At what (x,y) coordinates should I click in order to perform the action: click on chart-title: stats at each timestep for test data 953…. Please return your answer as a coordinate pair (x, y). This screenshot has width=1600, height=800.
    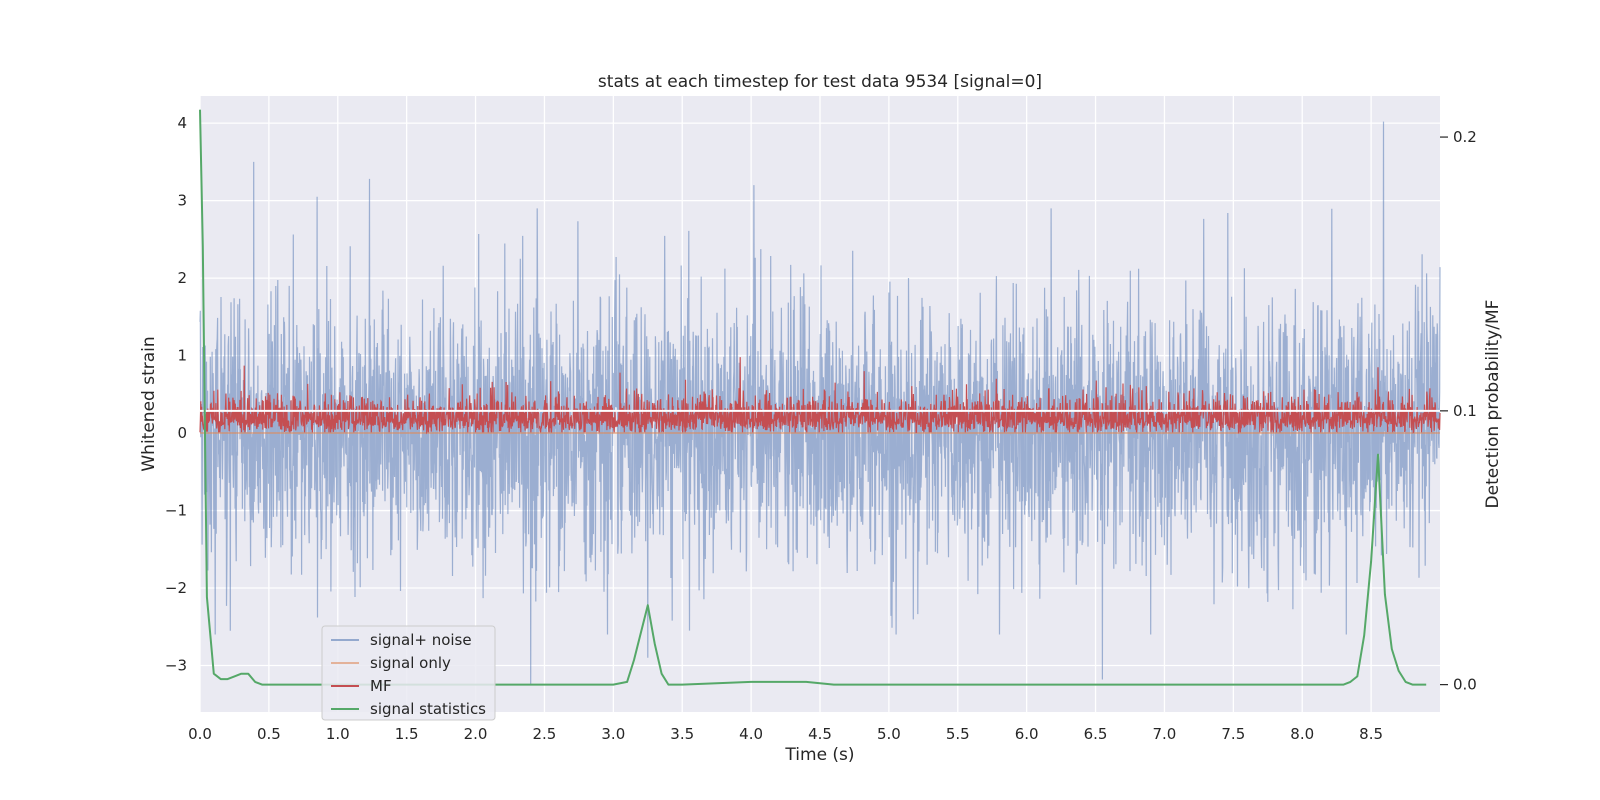
    Looking at the image, I should click on (820, 82).